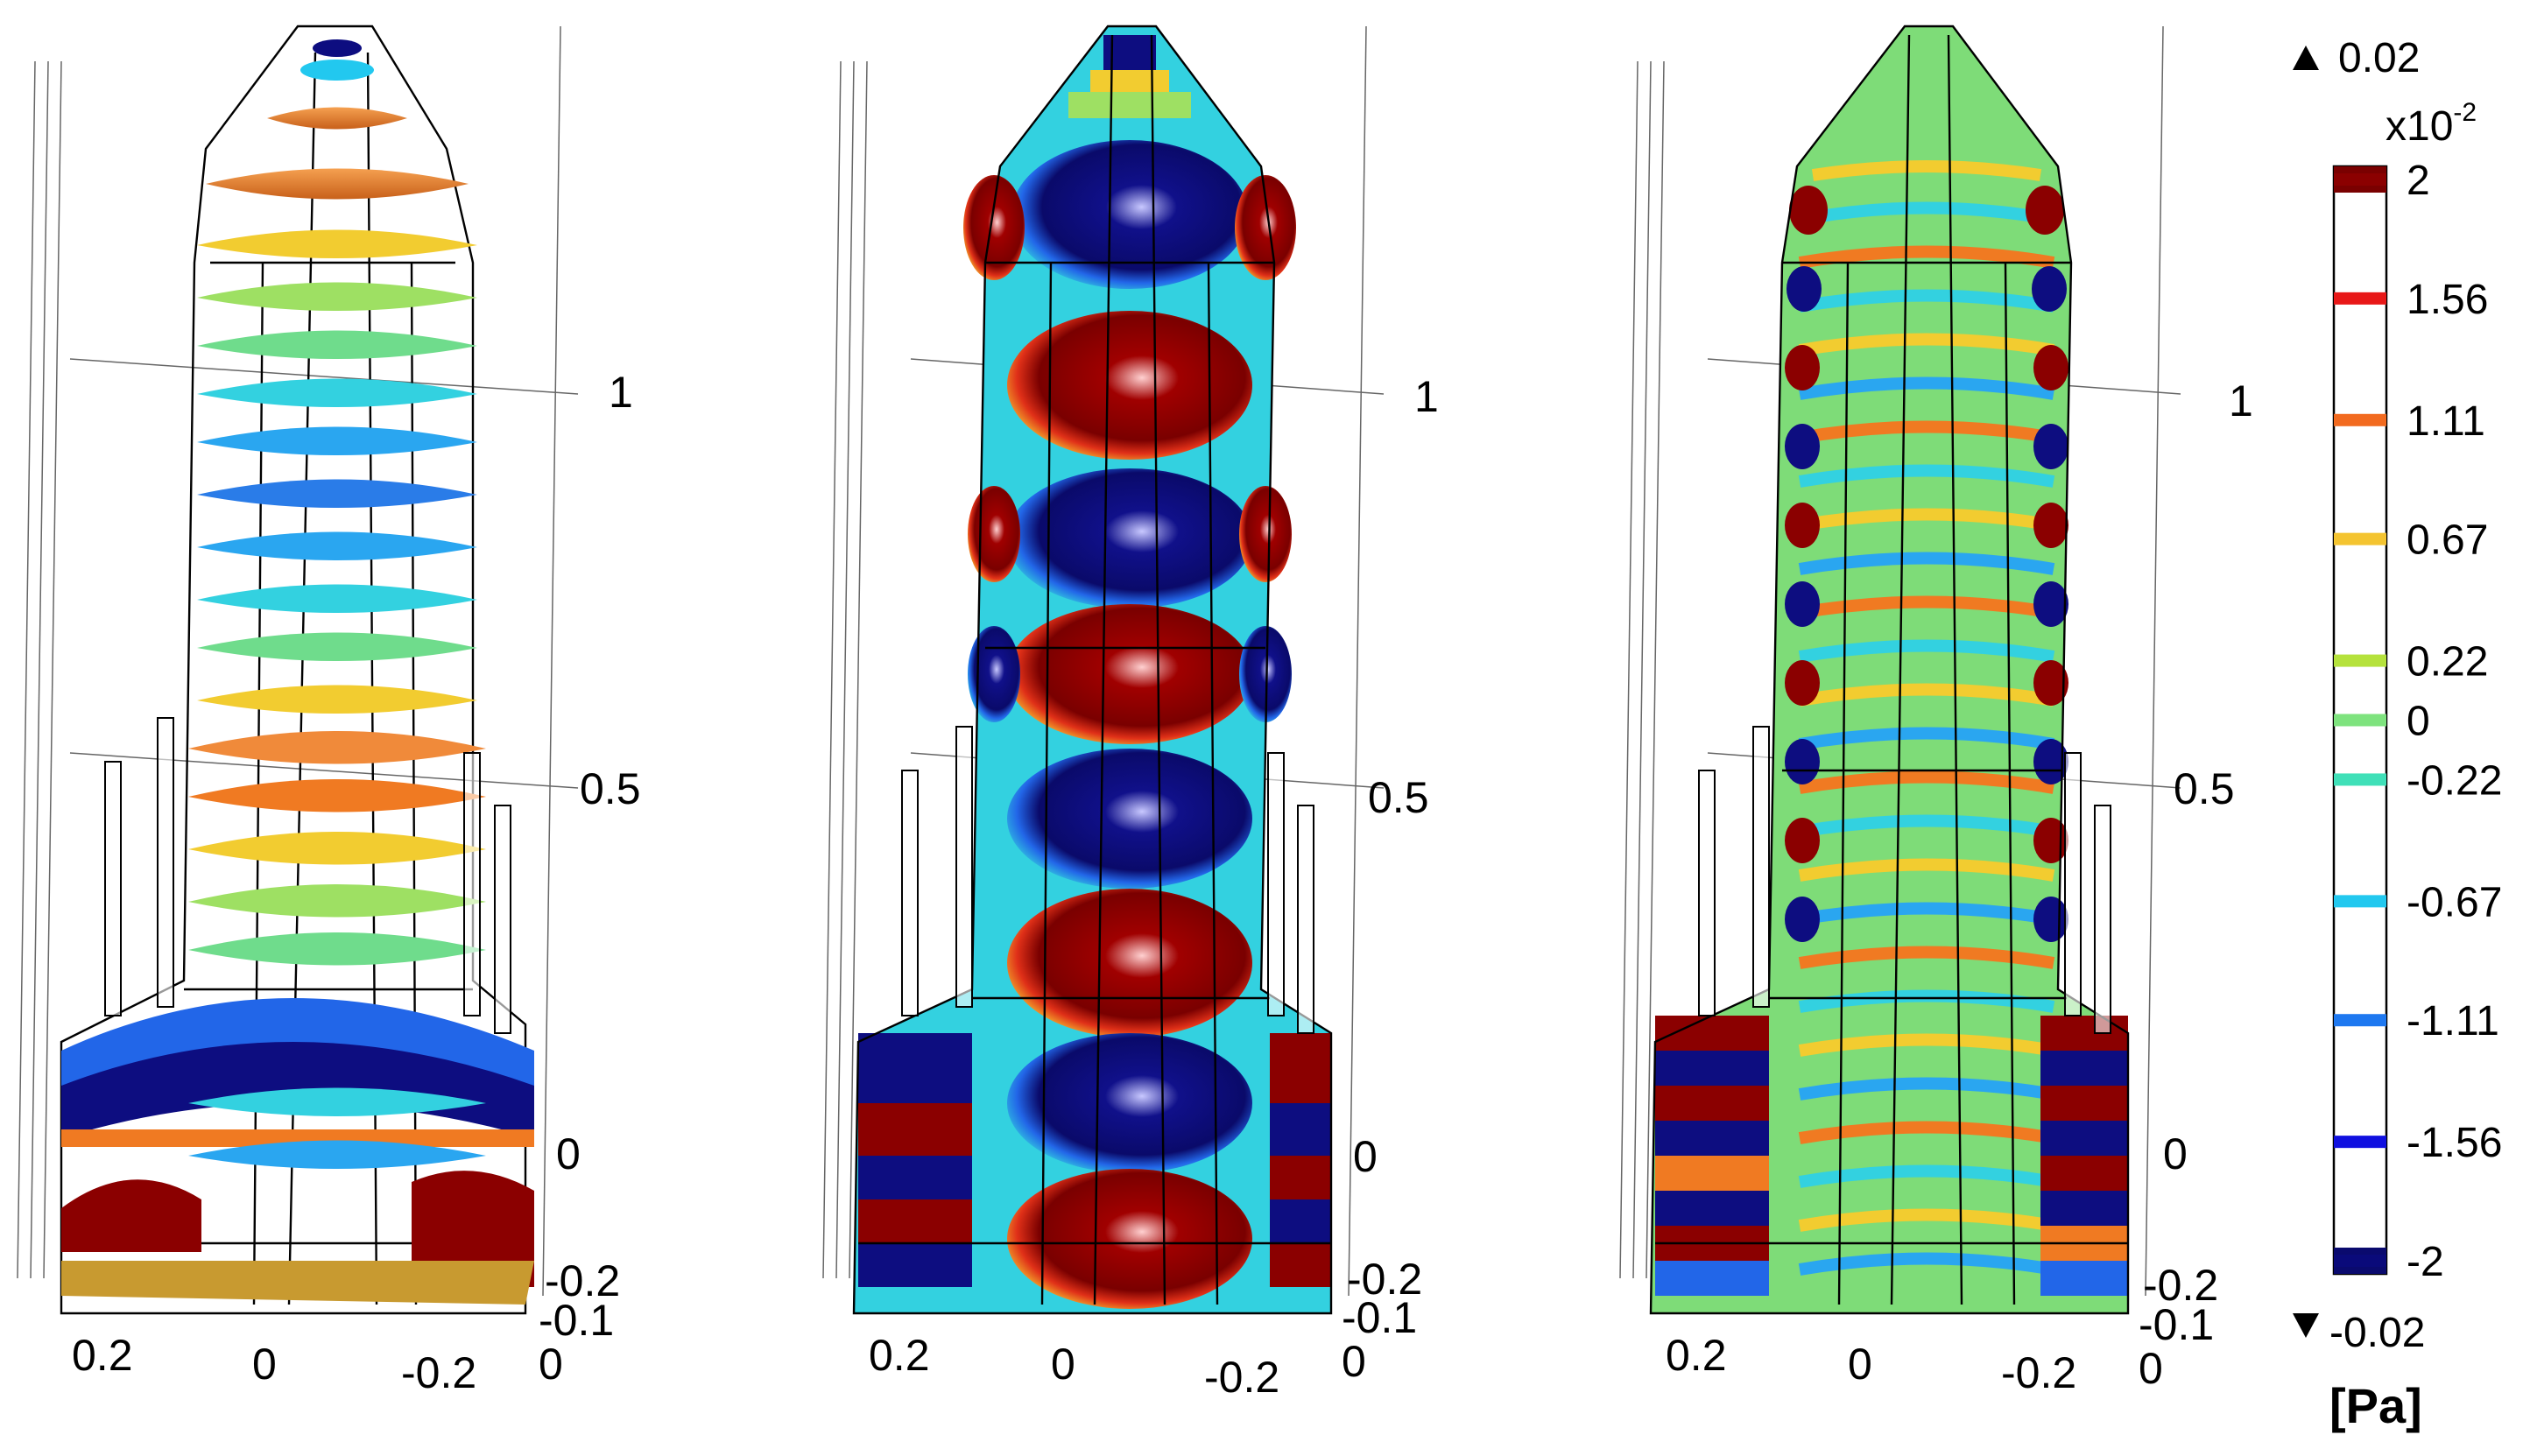 Image resolution: width=2530 pixels, height=1456 pixels. I want to click on colorbar-exponent-label: x10-2, so click(2431, 124).